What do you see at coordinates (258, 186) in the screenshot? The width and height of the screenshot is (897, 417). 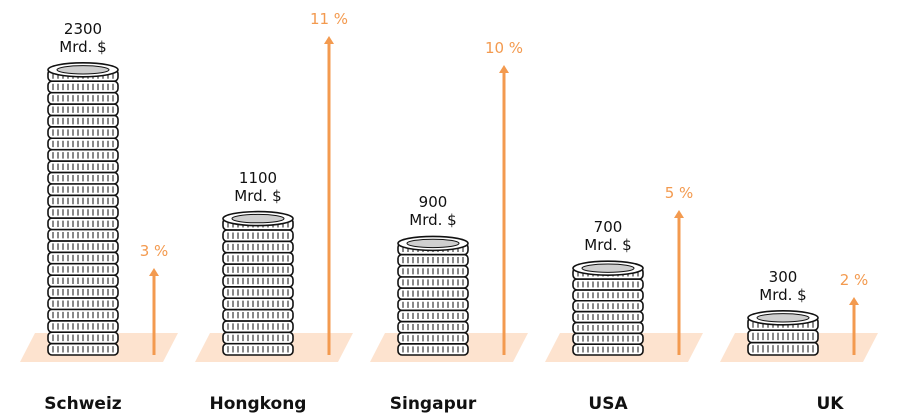 I see `value-label: 1100 Mrd. $` at bounding box center [258, 186].